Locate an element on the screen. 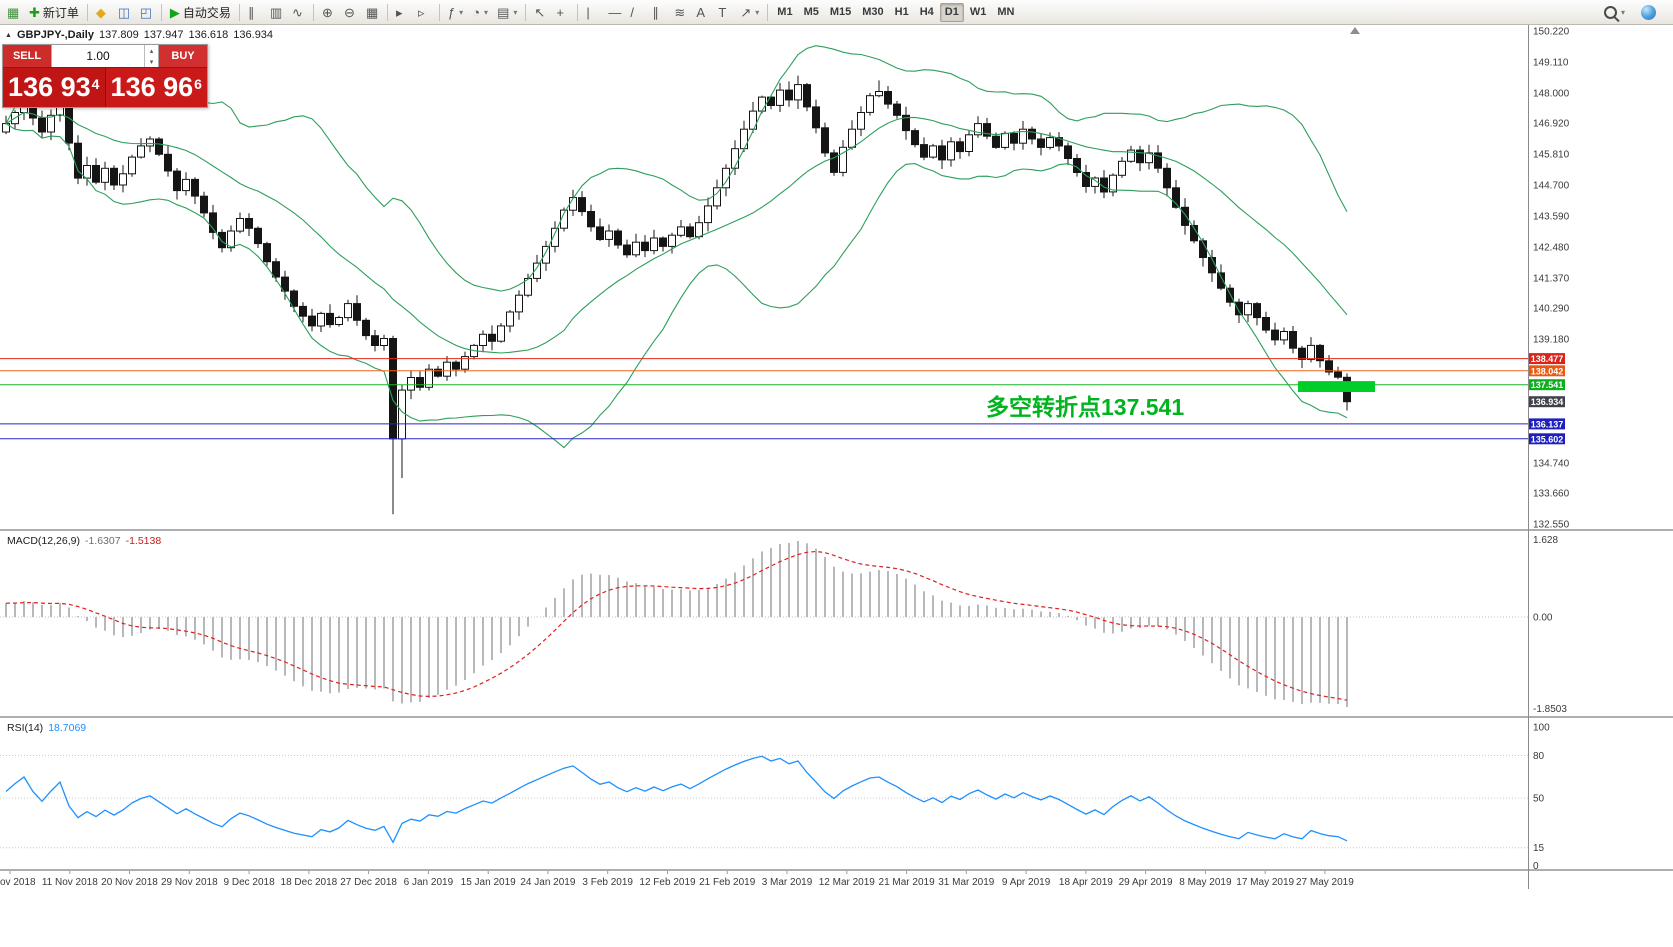 The height and width of the screenshot is (947, 1673). search-button: ▾ is located at coordinates (1614, 12).